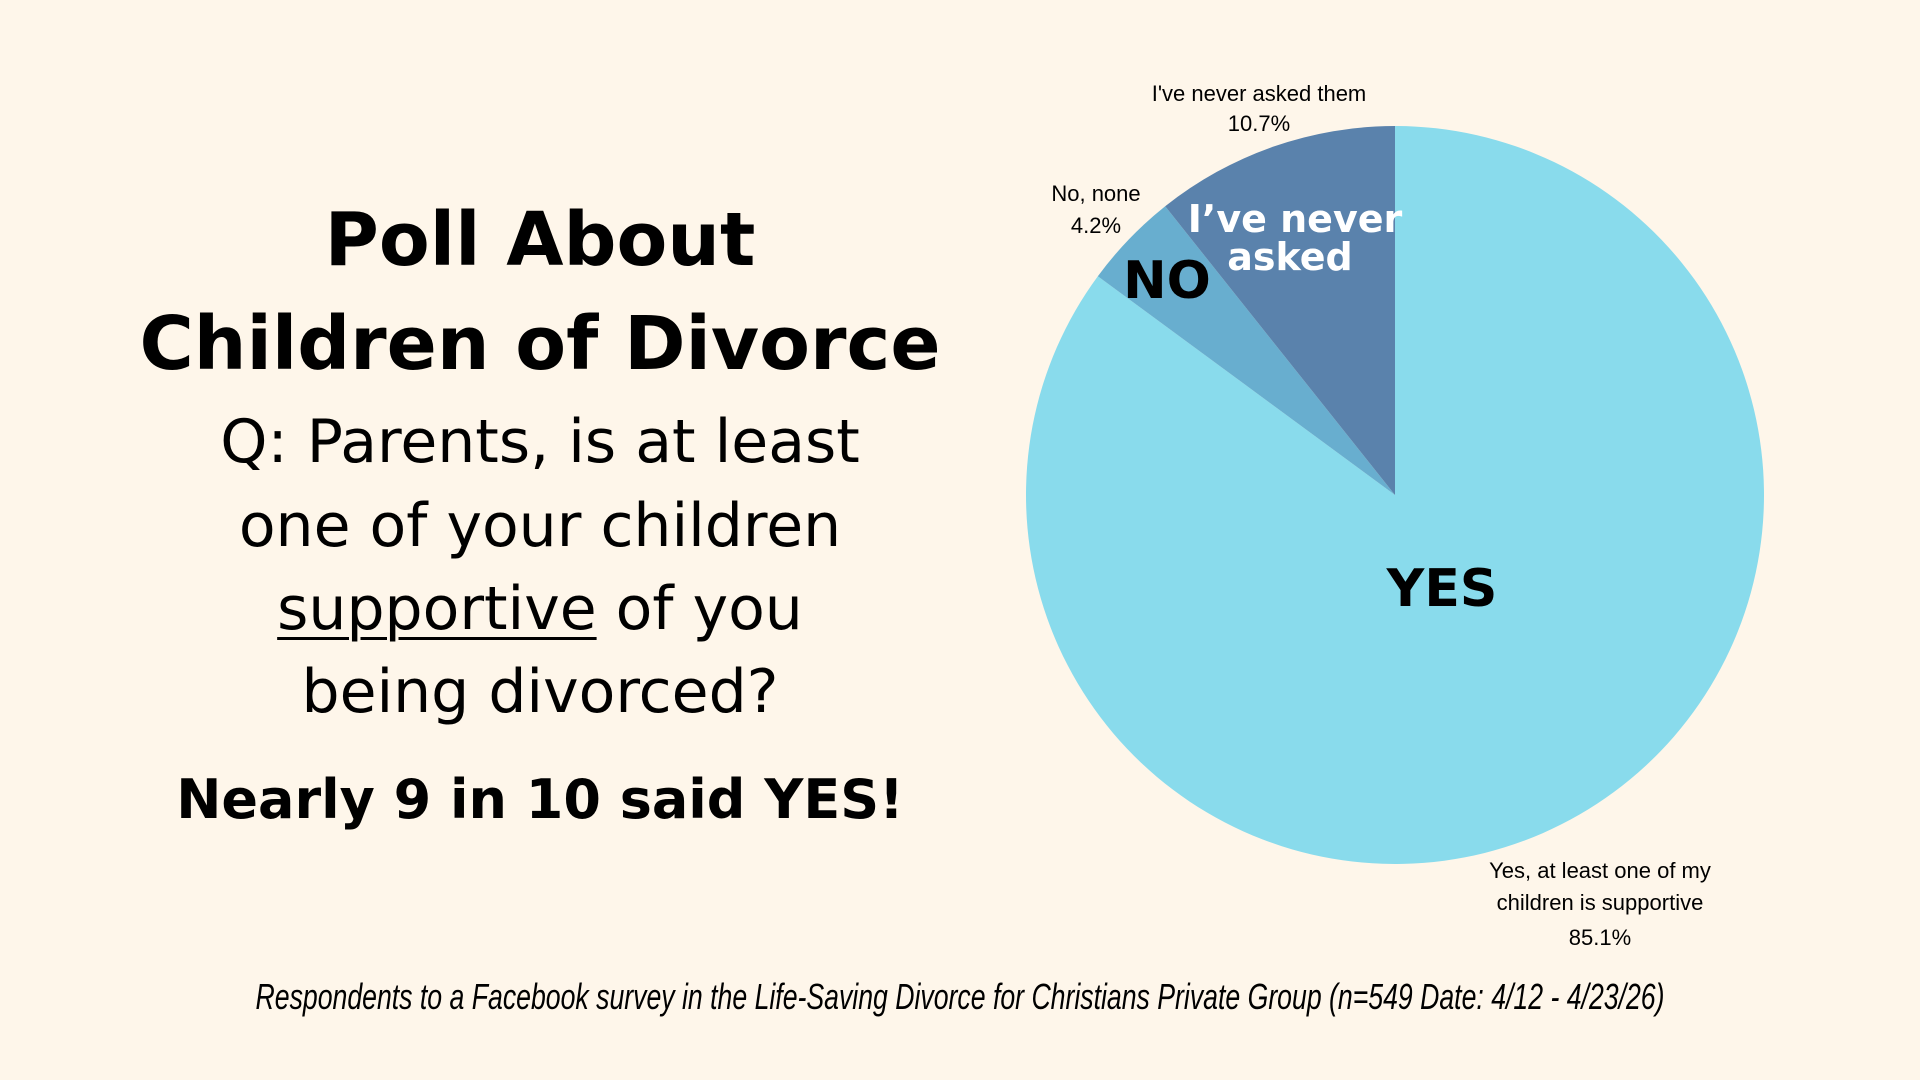 The image size is (1920, 1080). Describe the element at coordinates (1280, 310) in the screenshot. I see `slice-never-asked` at that location.